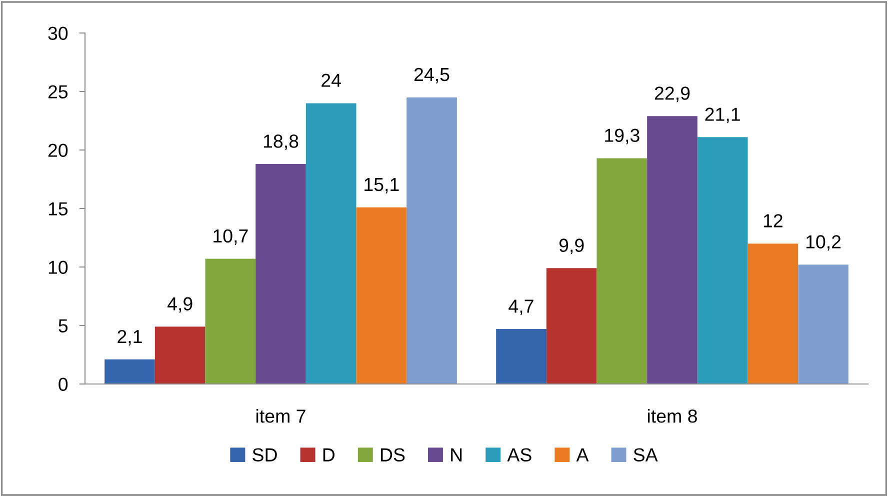  I want to click on y-tick-label: 5, so click(63, 325).